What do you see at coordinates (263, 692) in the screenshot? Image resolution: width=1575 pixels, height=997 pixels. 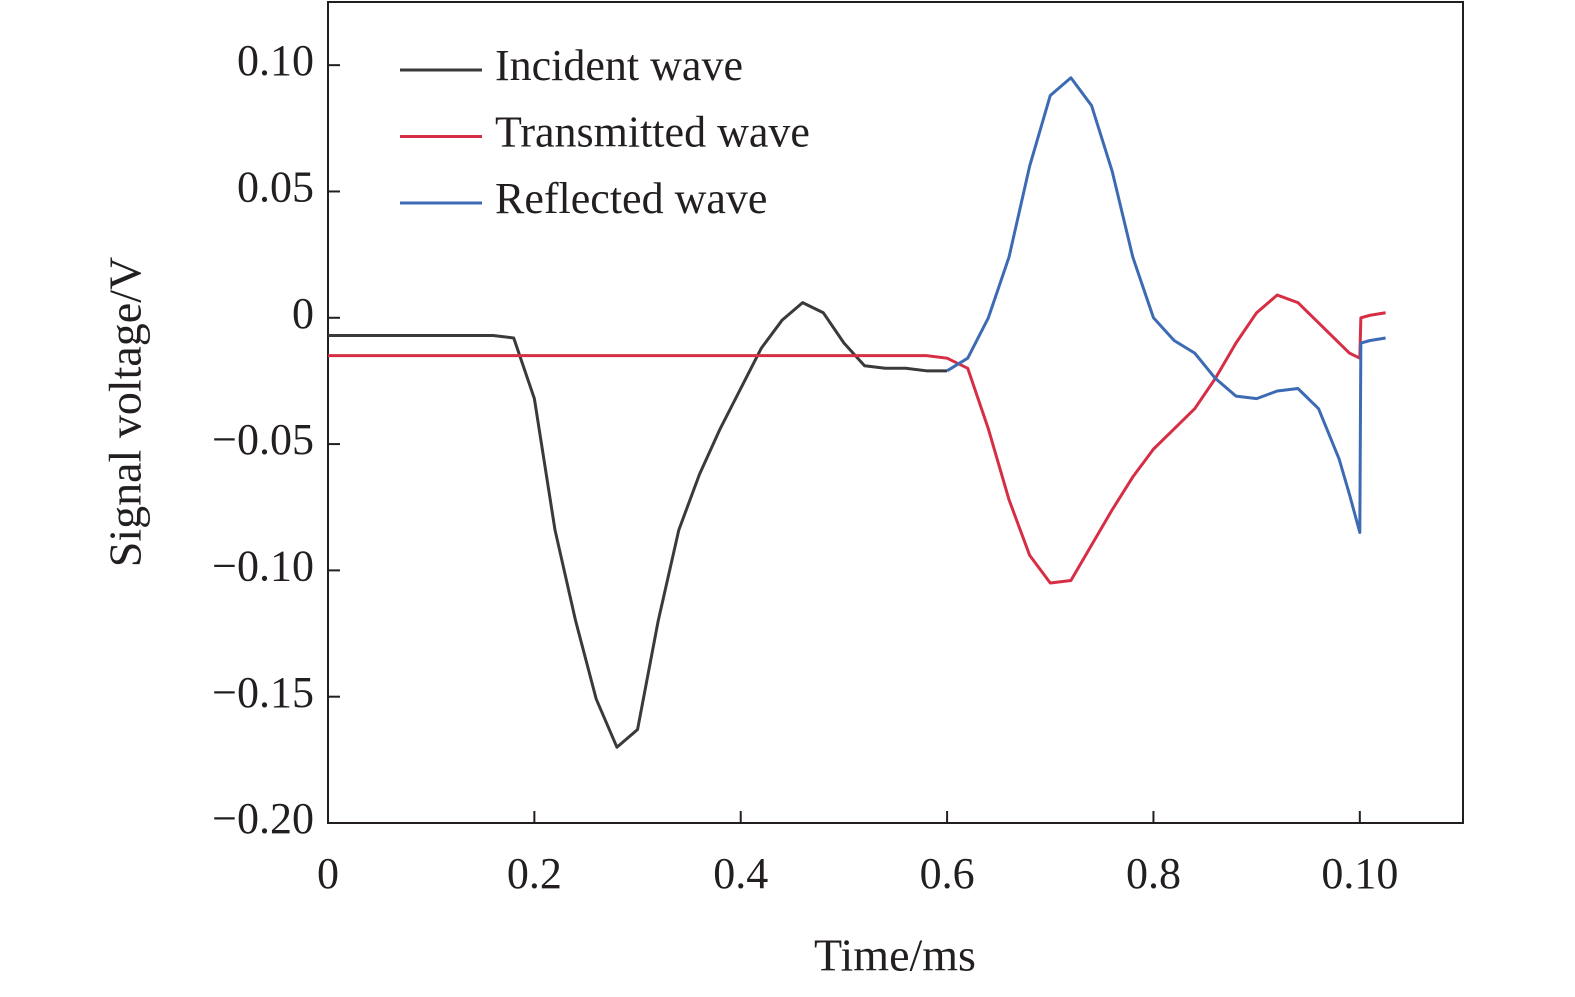 I see `y-tick-label: −0.15` at bounding box center [263, 692].